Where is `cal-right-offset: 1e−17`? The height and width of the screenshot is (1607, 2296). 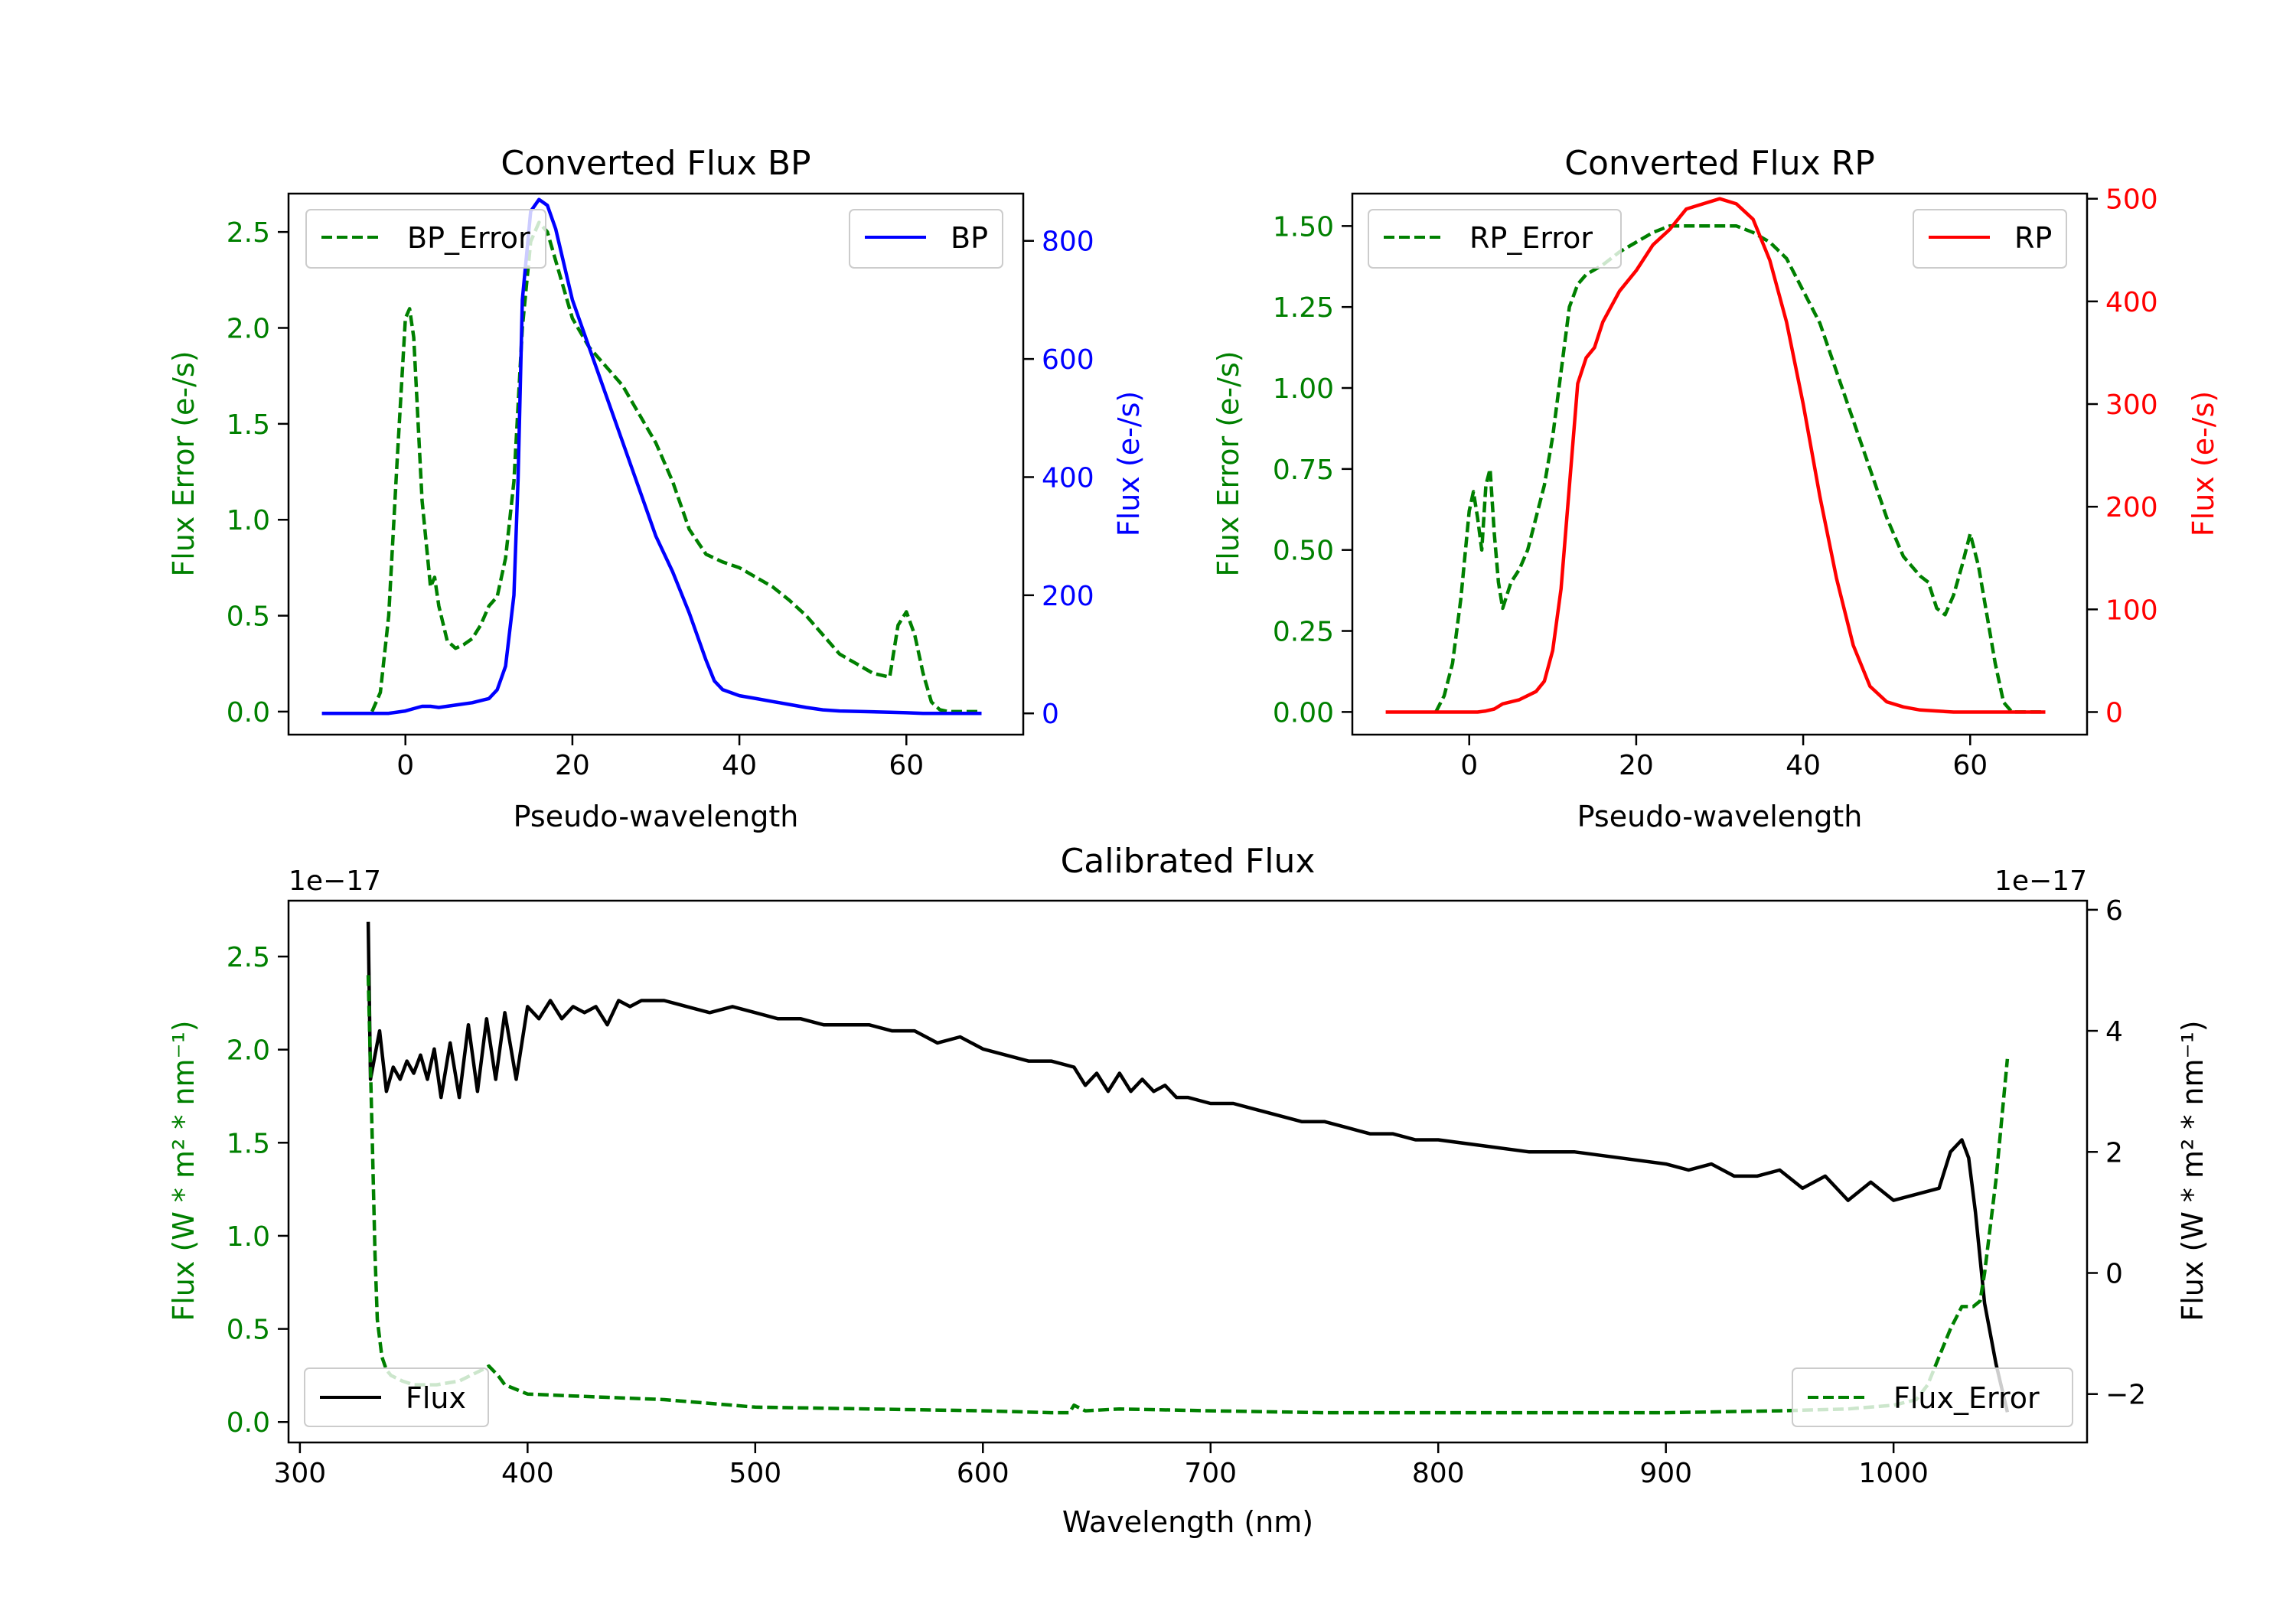
cal-right-offset: 1e−17 is located at coordinates (2040, 881).